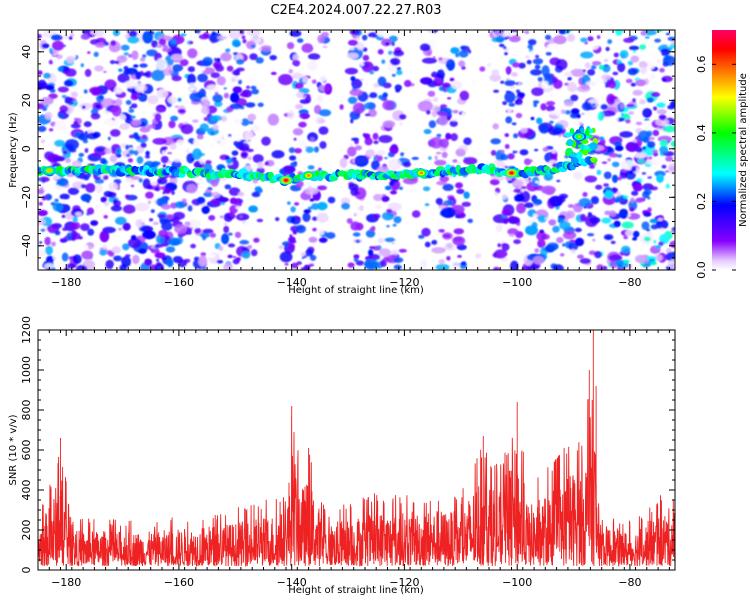 The image size is (750, 600). I want to click on chart-title: C2E4.2024.007.22.27.R03, so click(355, 10).